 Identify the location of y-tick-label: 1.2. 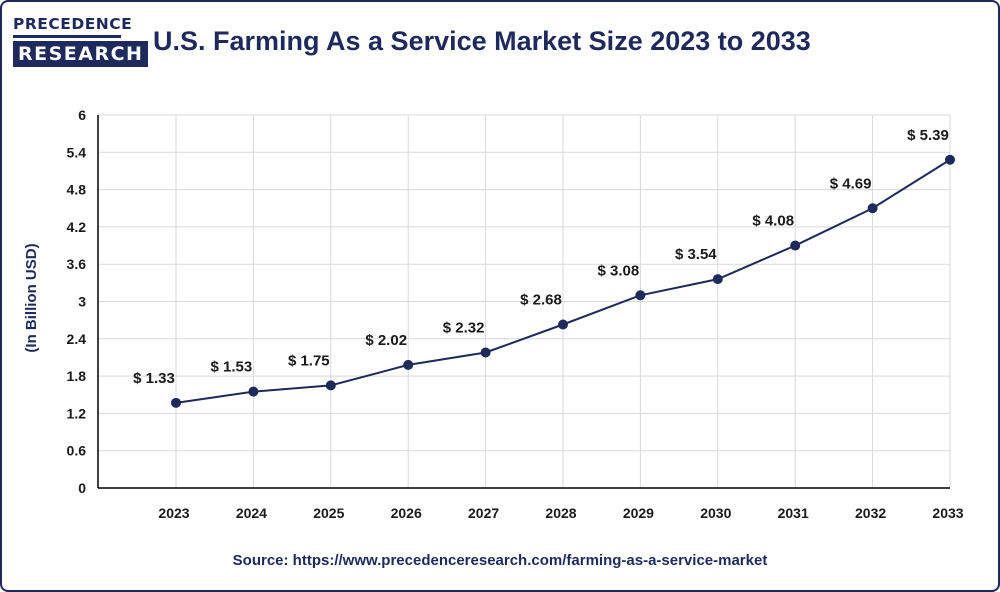
(77, 413).